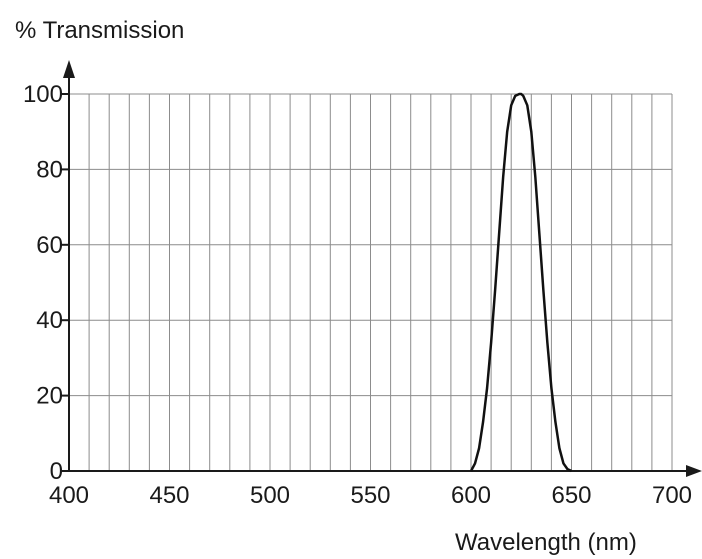 The image size is (702, 559). What do you see at coordinates (49, 169) in the screenshot?
I see `y-tick-label: 80` at bounding box center [49, 169].